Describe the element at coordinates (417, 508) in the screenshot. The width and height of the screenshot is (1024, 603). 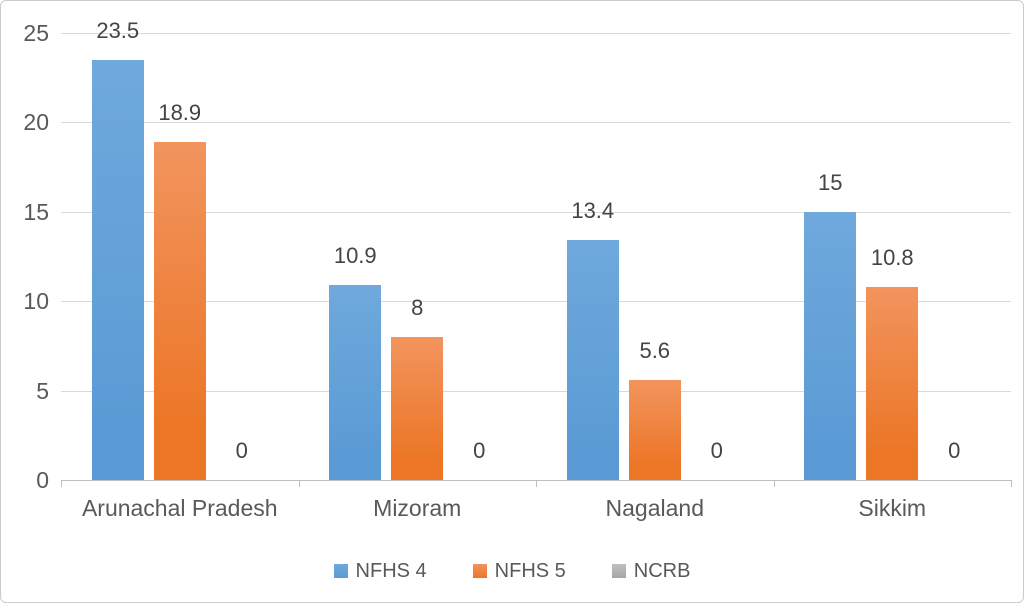
I see `x-category-label: Mizoram` at that location.